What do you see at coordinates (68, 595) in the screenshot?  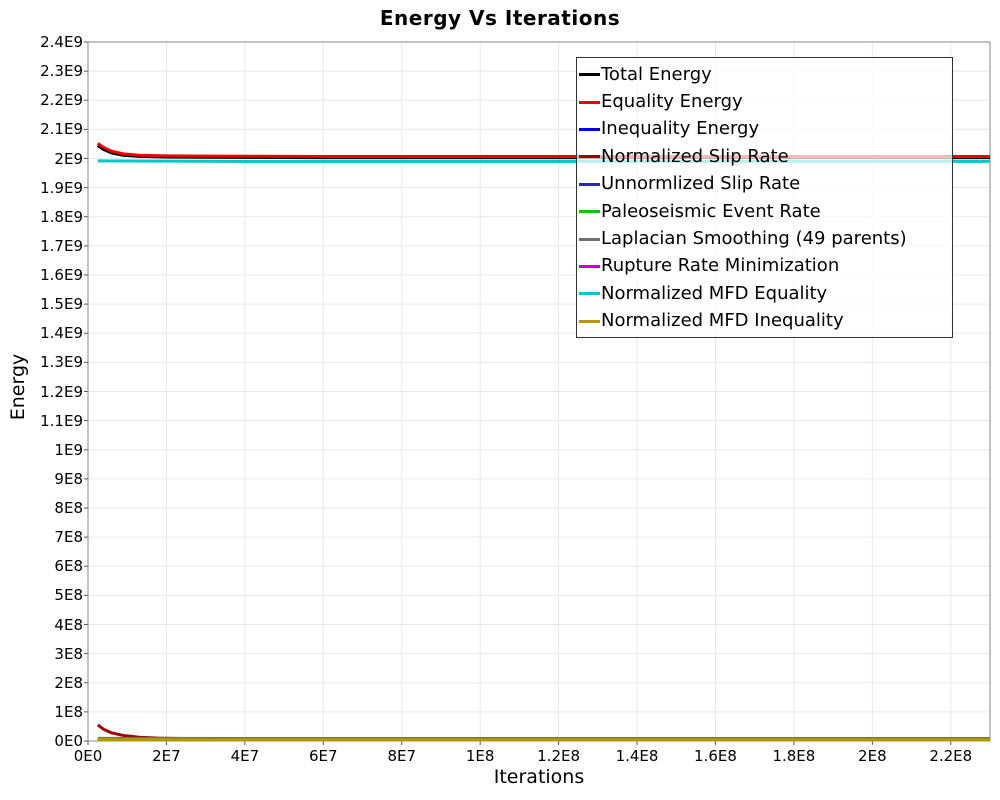 I see `y-tick-label: 5E8` at bounding box center [68, 595].